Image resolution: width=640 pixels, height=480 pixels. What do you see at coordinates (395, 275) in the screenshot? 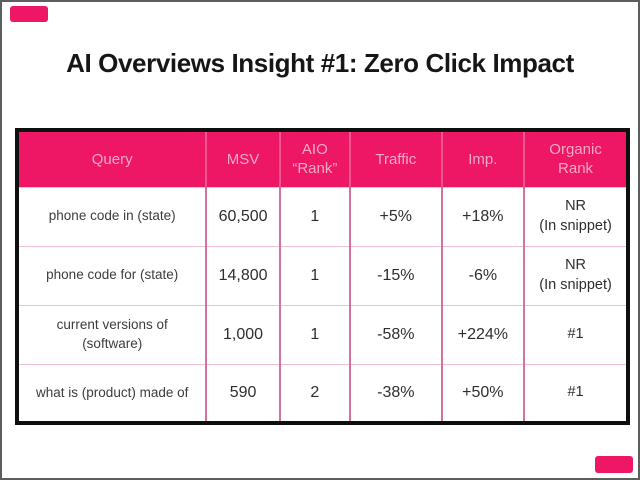
I see `cell-traffic: -15%` at bounding box center [395, 275].